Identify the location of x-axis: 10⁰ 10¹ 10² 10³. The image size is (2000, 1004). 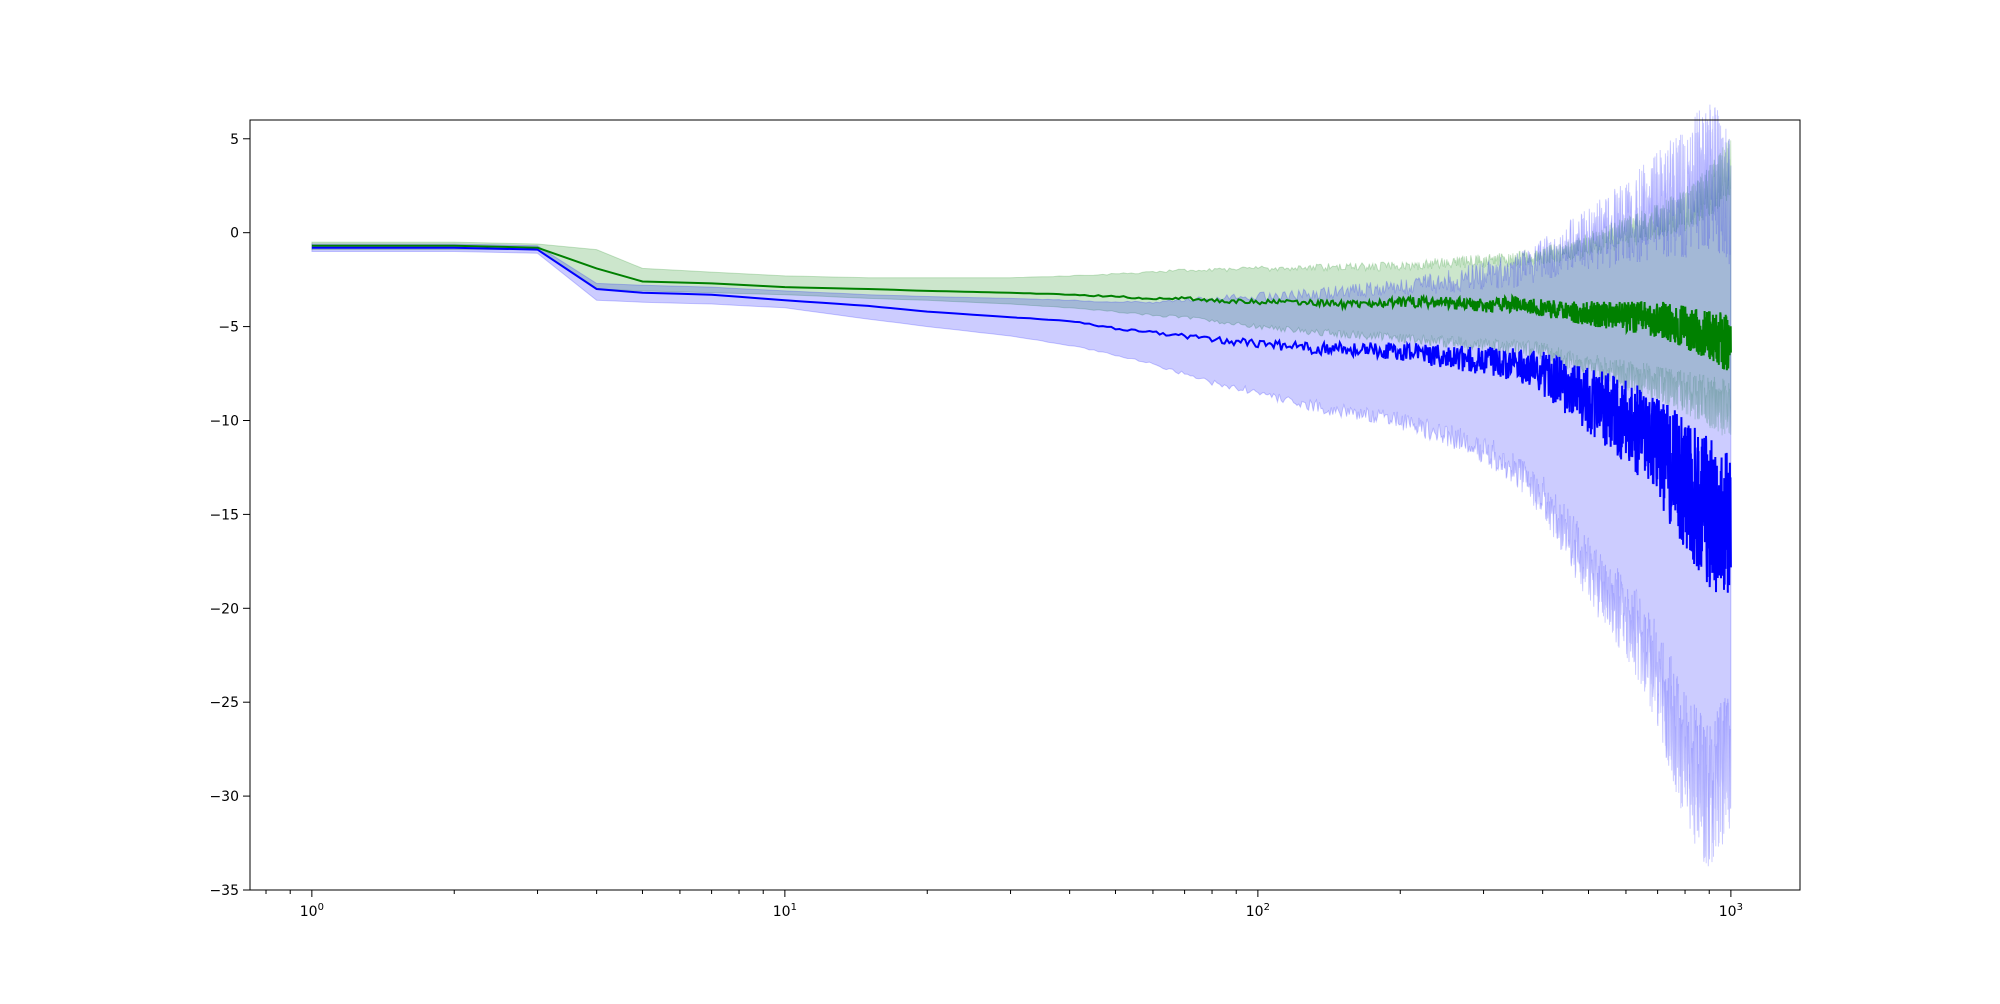
(1004, 905).